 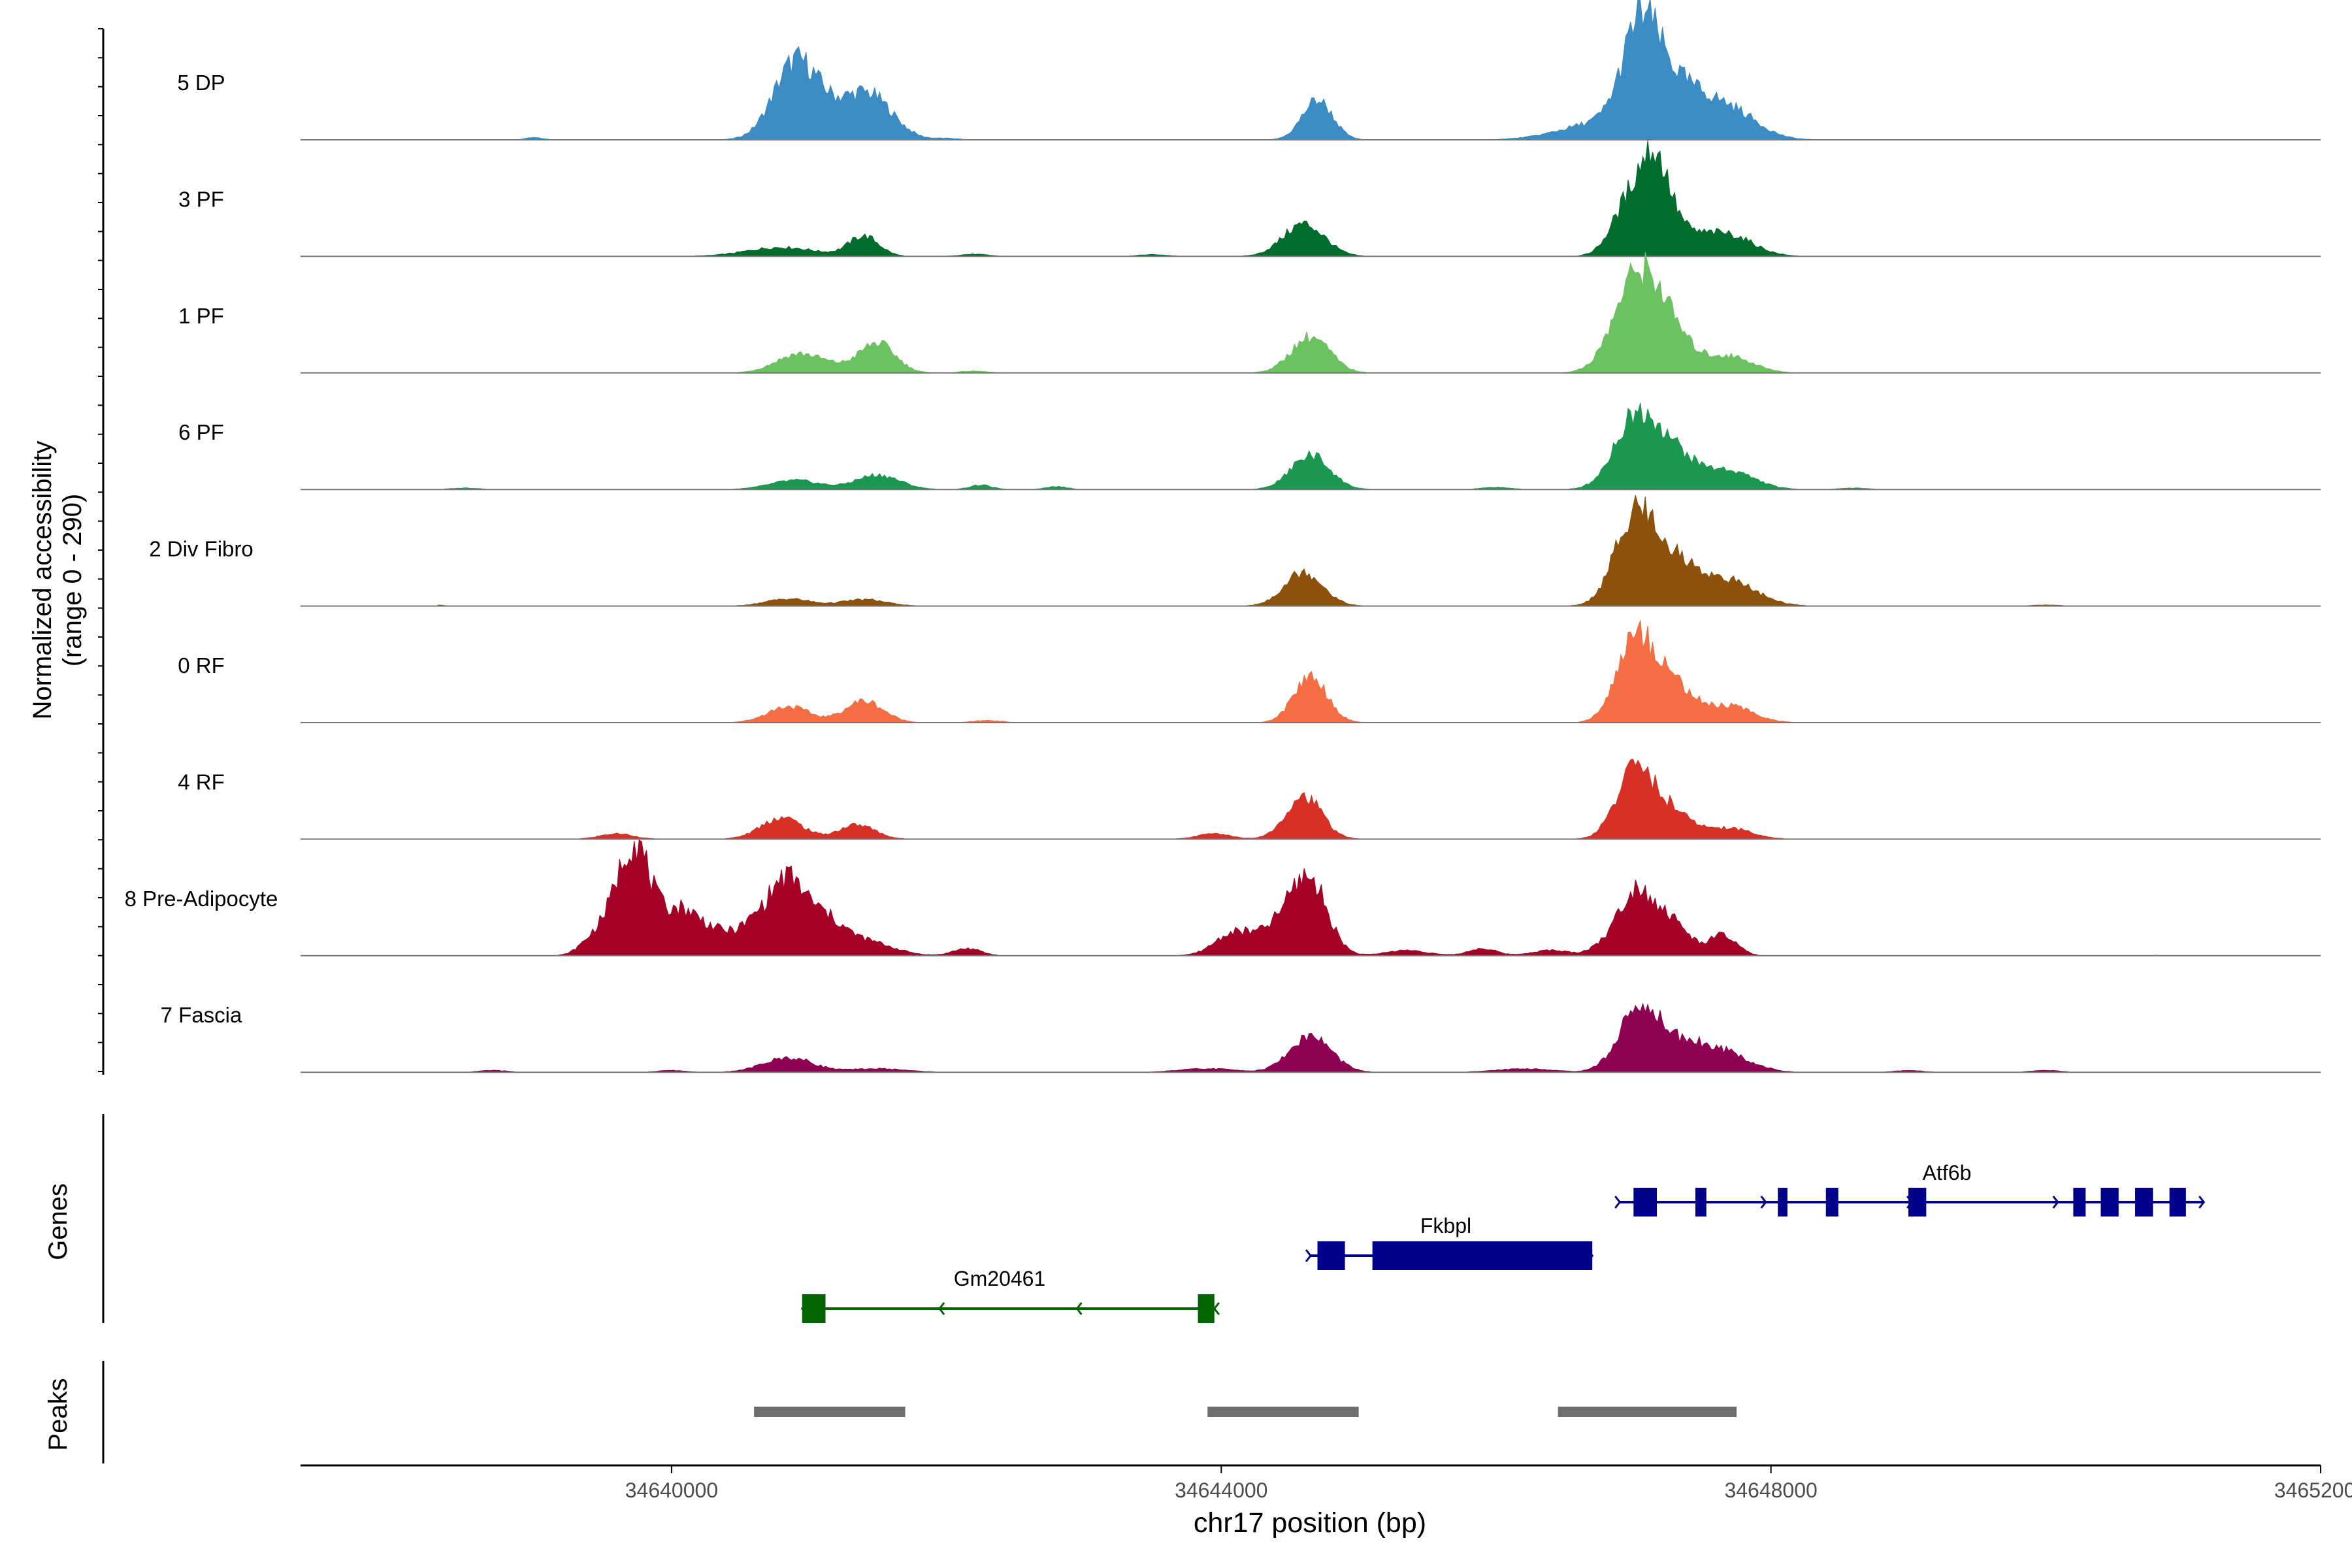 I want to click on left-axes, so click(x=101, y=745).